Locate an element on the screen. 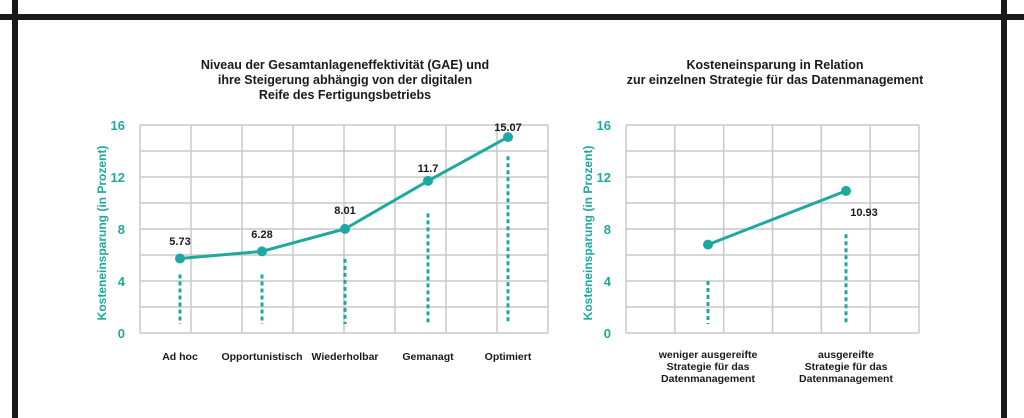  data-label: 15.07 is located at coordinates (508, 128).